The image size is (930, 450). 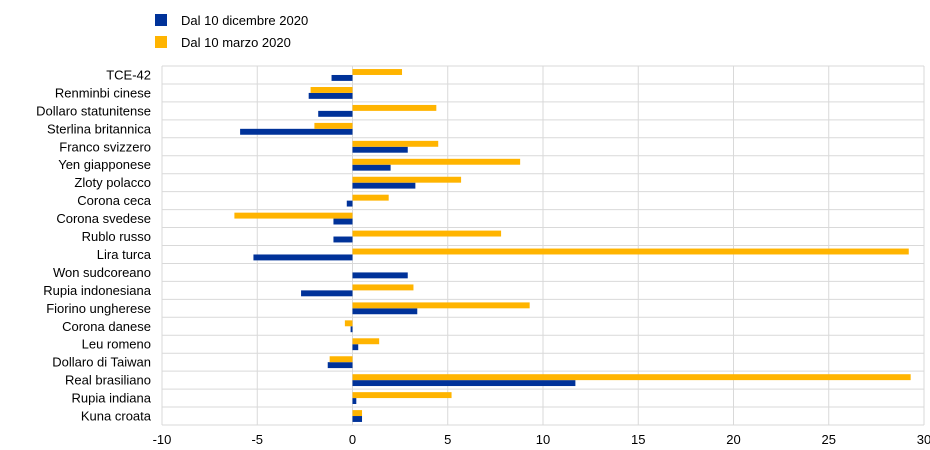 I want to click on category-label-8: Corona svedese, so click(x=103, y=218).